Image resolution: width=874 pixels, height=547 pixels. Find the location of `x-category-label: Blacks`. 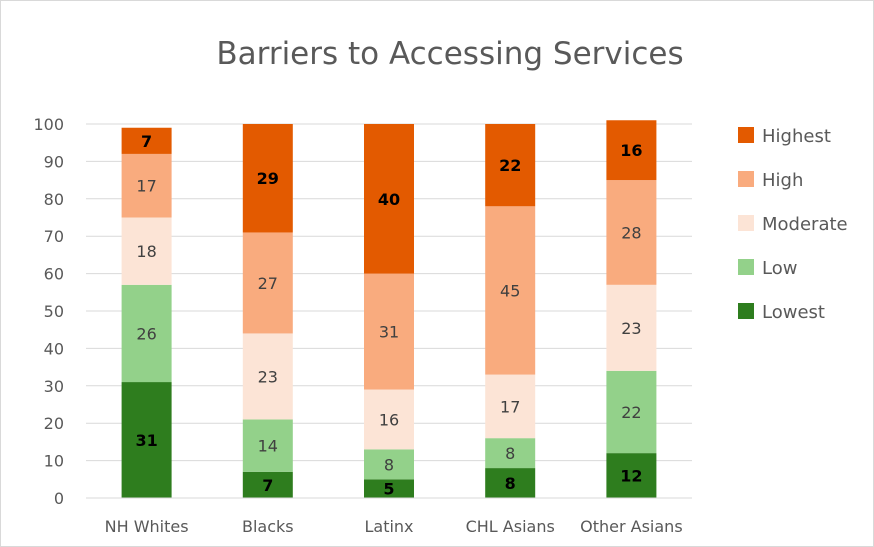

x-category-label: Blacks is located at coordinates (268, 526).